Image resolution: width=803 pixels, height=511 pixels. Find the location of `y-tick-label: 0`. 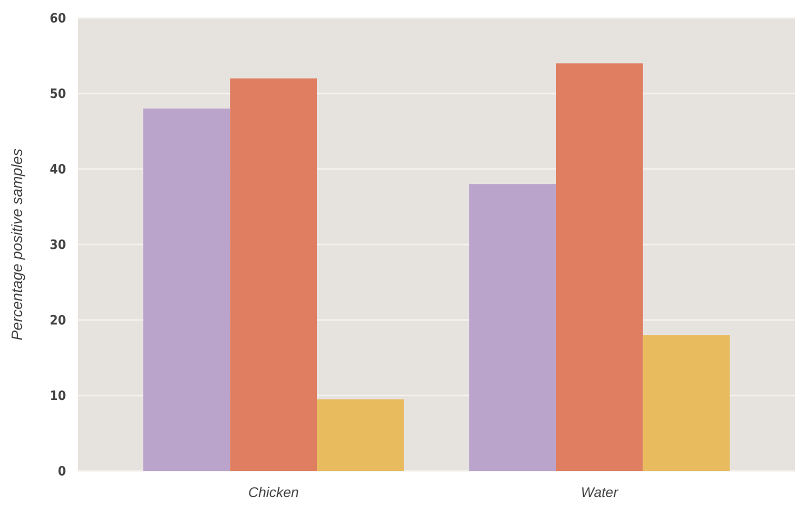

y-tick-label: 0 is located at coordinates (62, 472).